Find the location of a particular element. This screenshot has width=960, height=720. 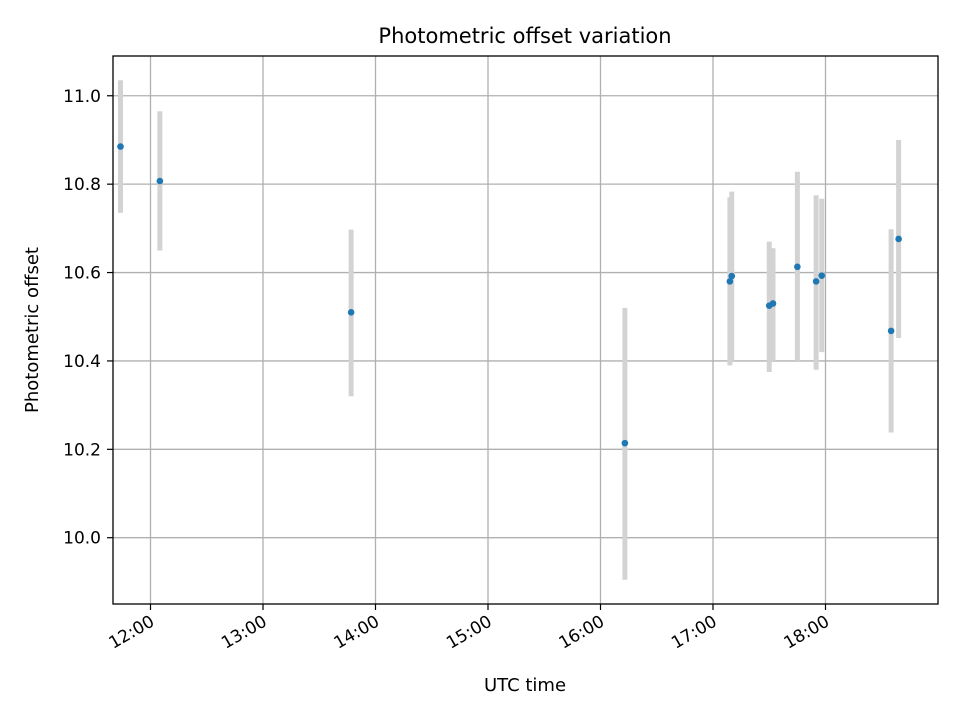

y-tick-label: 10.8 is located at coordinates (82, 185).